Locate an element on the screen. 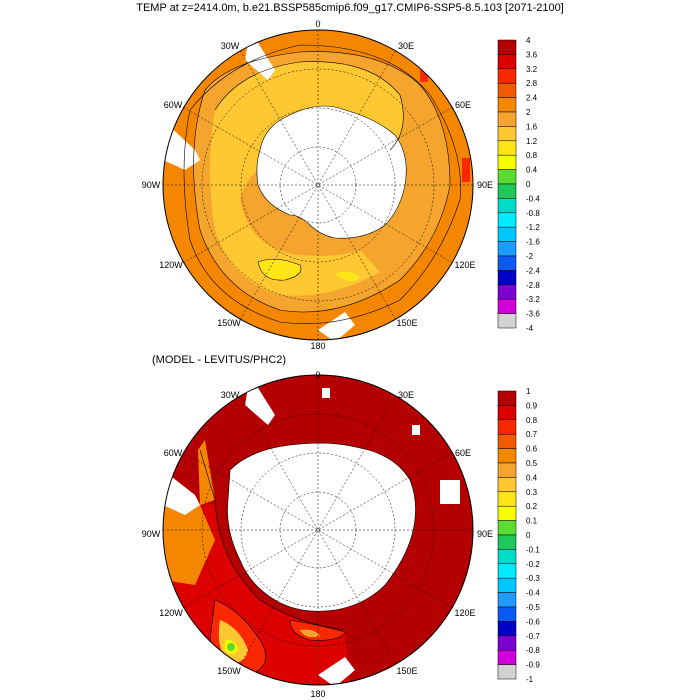  colorbar-label: -3.2 is located at coordinates (533, 299).